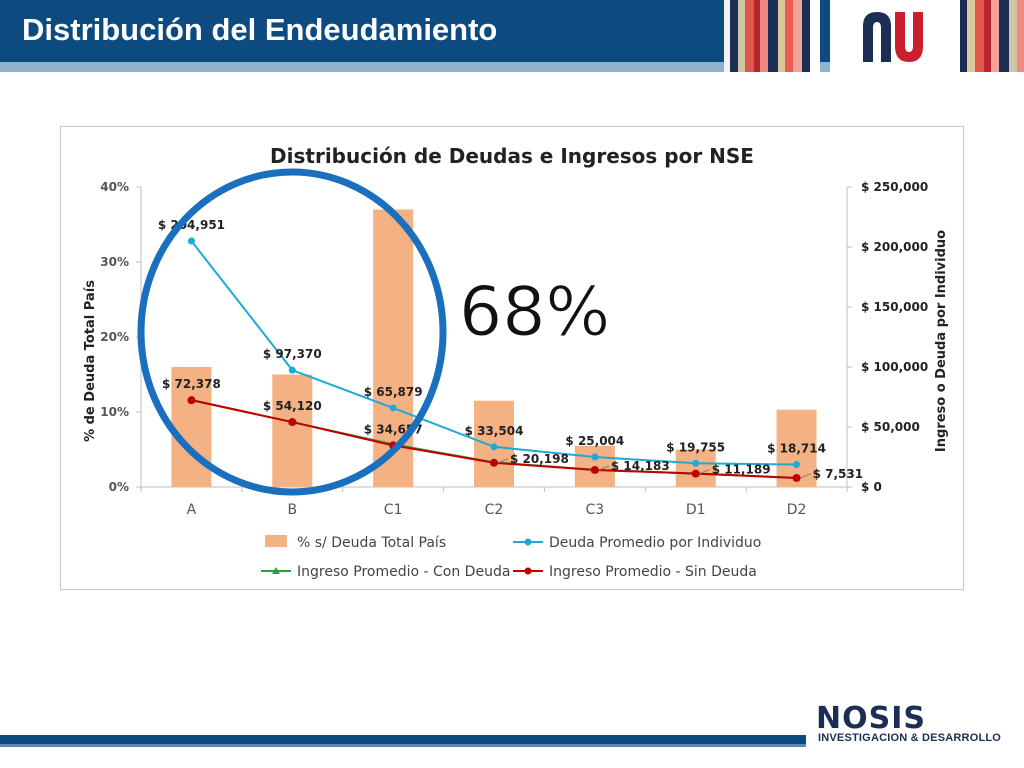 The image size is (1024, 768). I want to click on x-tick-label: C3, so click(595, 510).